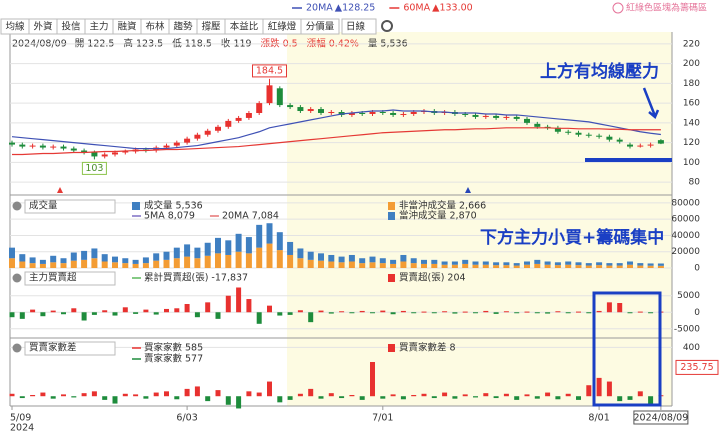 The image size is (720, 431). What do you see at coordinates (43, 206) in the screenshot?
I see `indicator-name: 成交量` at bounding box center [43, 206].